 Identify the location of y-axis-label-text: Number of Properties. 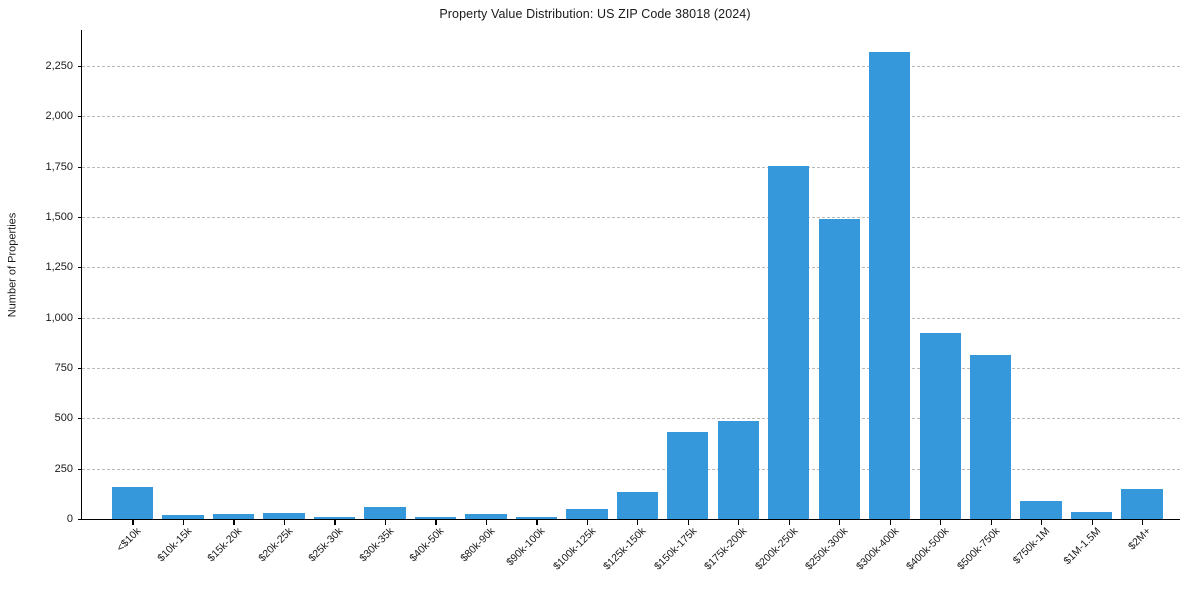
(12, 265).